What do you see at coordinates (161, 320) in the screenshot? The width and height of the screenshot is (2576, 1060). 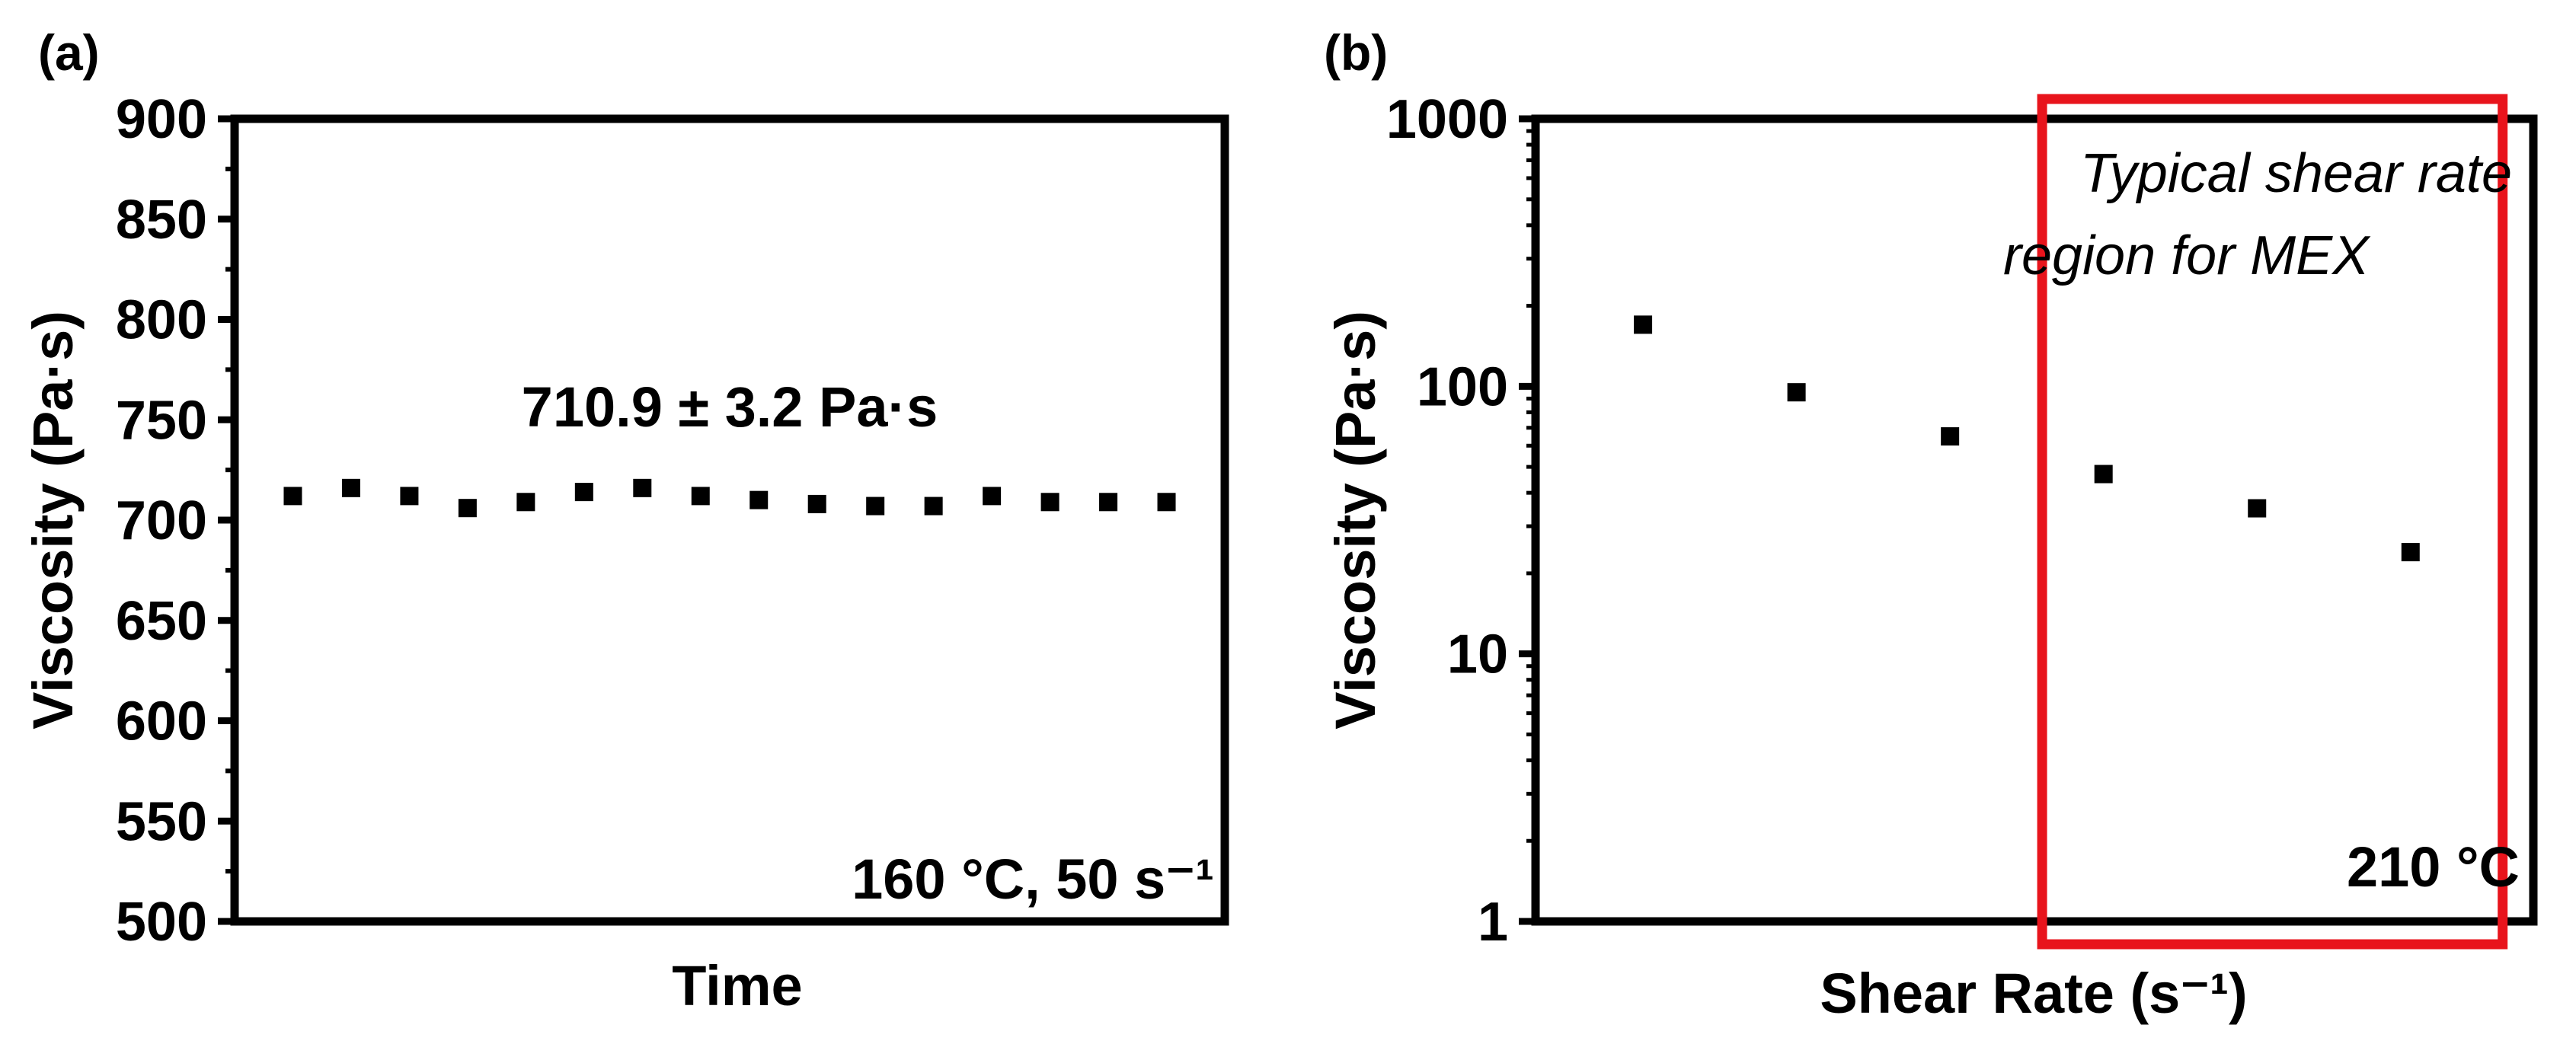 I see `y-tick-label-a: 800` at bounding box center [161, 320].